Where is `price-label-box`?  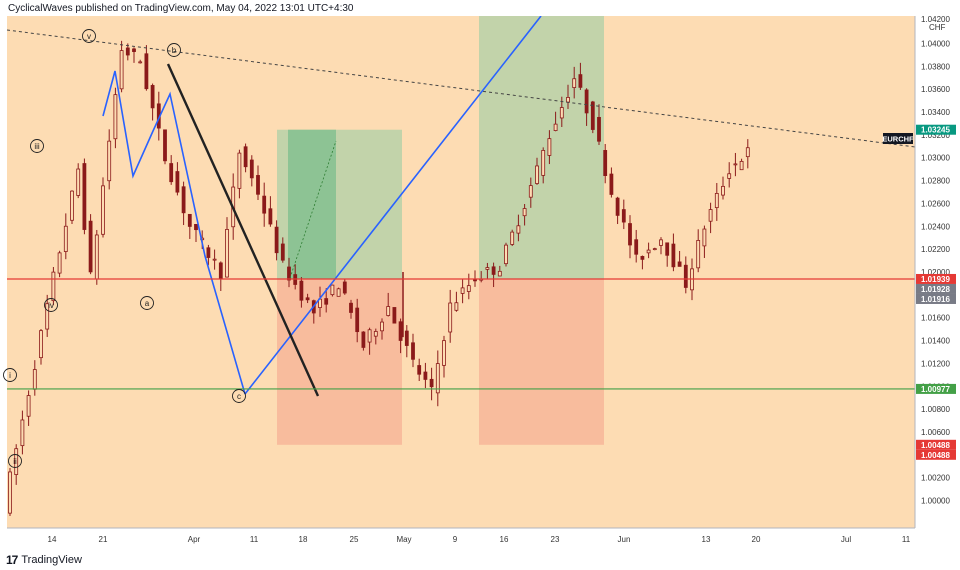 price-label-box is located at coordinates (936, 298).